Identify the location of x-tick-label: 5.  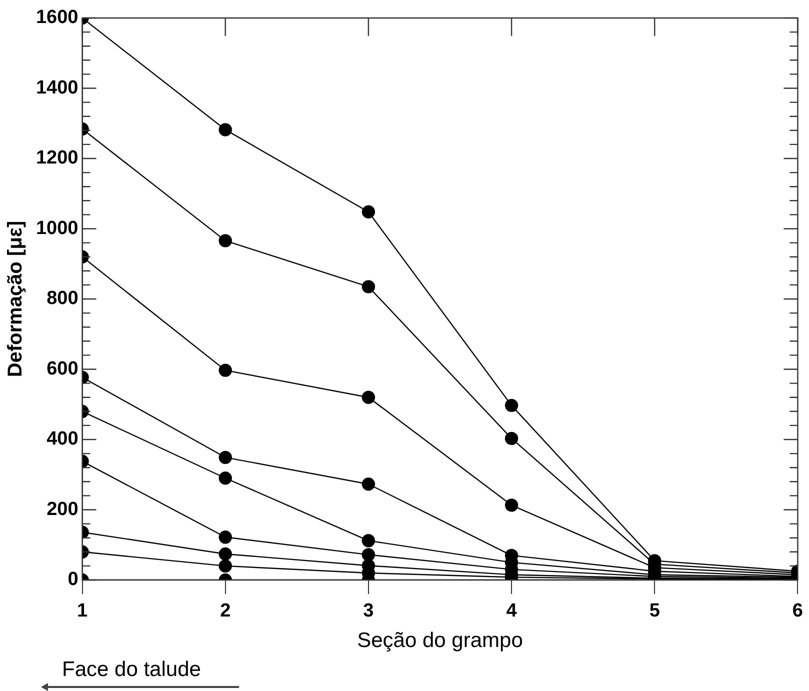
(654, 611).